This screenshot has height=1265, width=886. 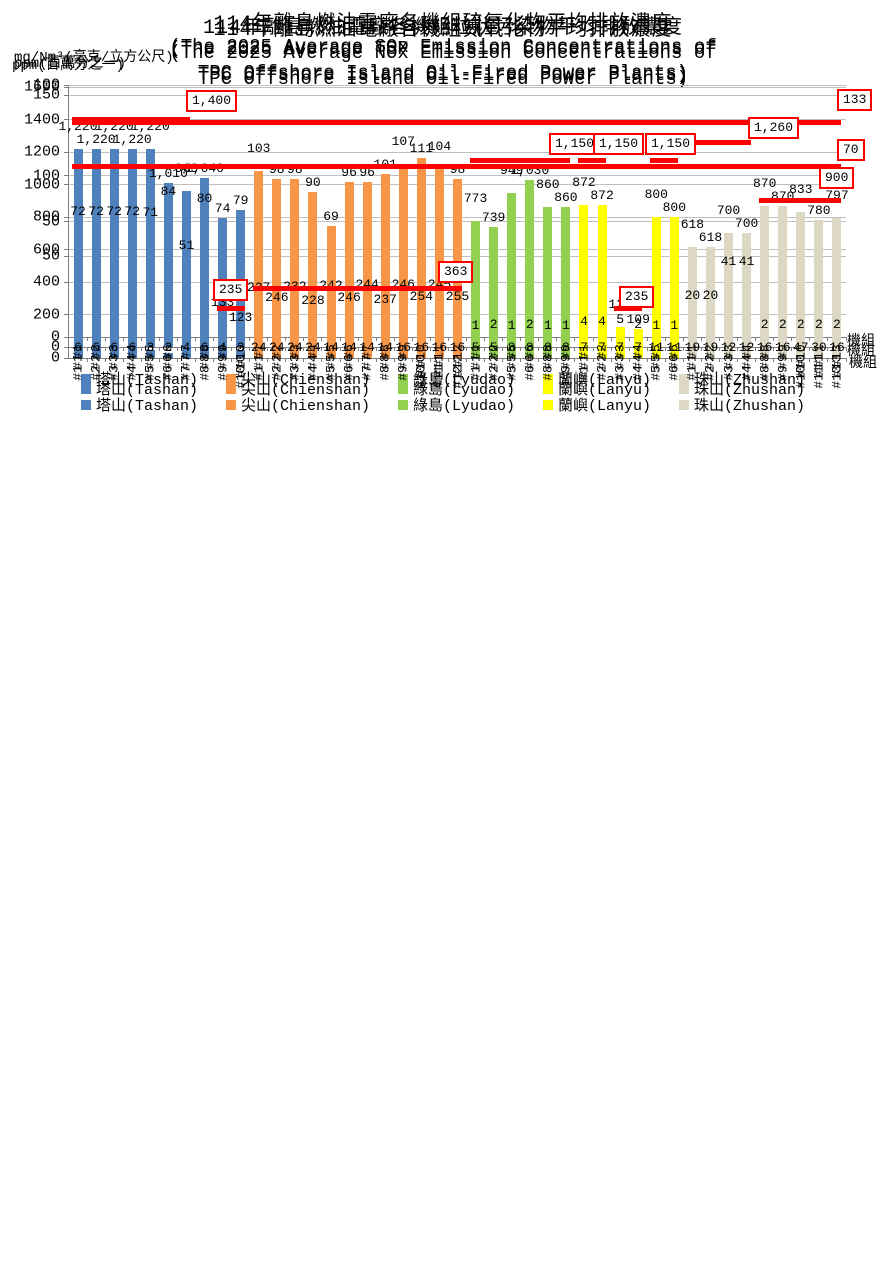 I want to click on lanyu-legend-swatch, so click(x=548, y=388).